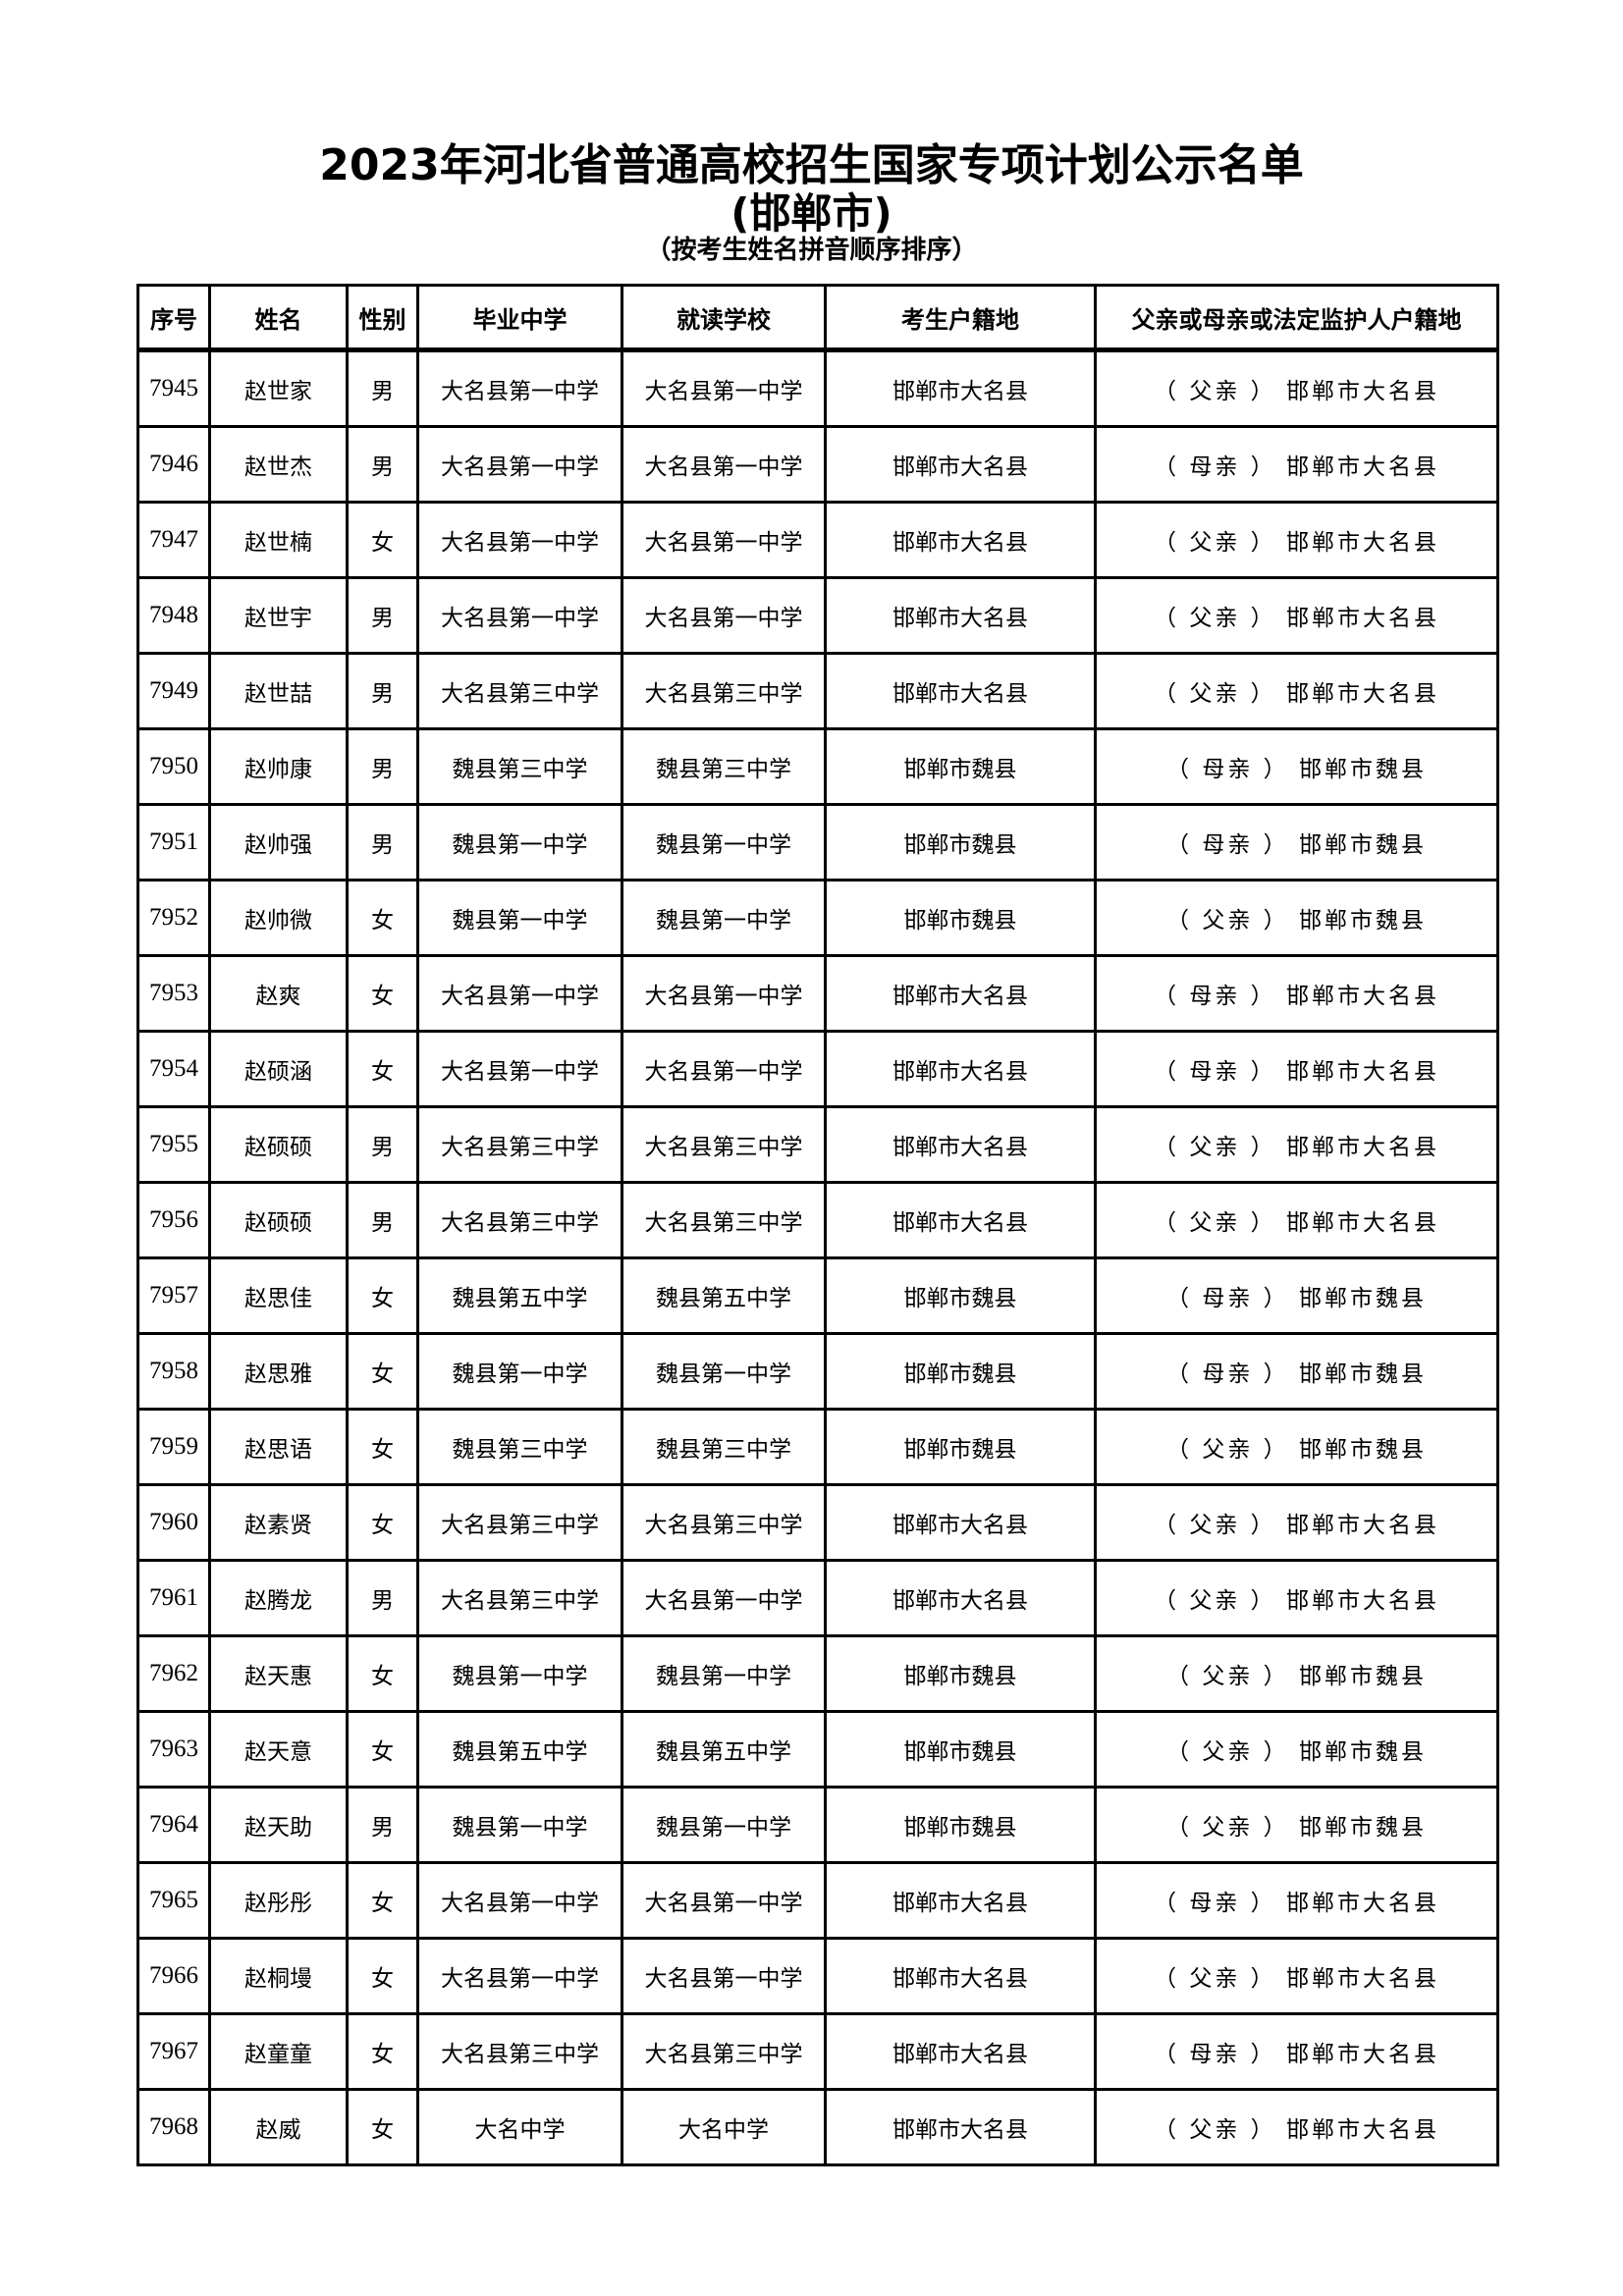 This screenshot has height=2296, width=1623. I want to click on table-row: 7952 赵帅微女魏县第一中学 魏县第一中学 邯郸市魏县（ 父亲 ） 邯郸市魏县, so click(817, 918).